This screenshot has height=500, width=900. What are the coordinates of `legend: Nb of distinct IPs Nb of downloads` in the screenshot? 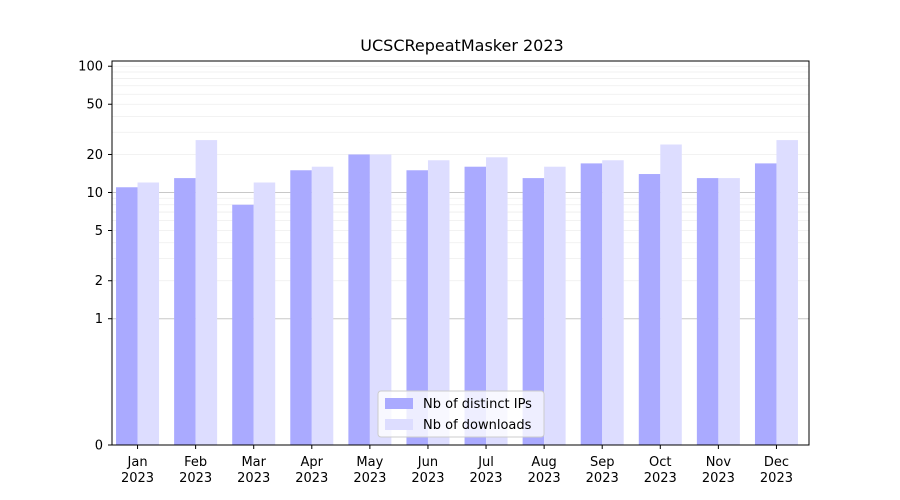 It's located at (461, 414).